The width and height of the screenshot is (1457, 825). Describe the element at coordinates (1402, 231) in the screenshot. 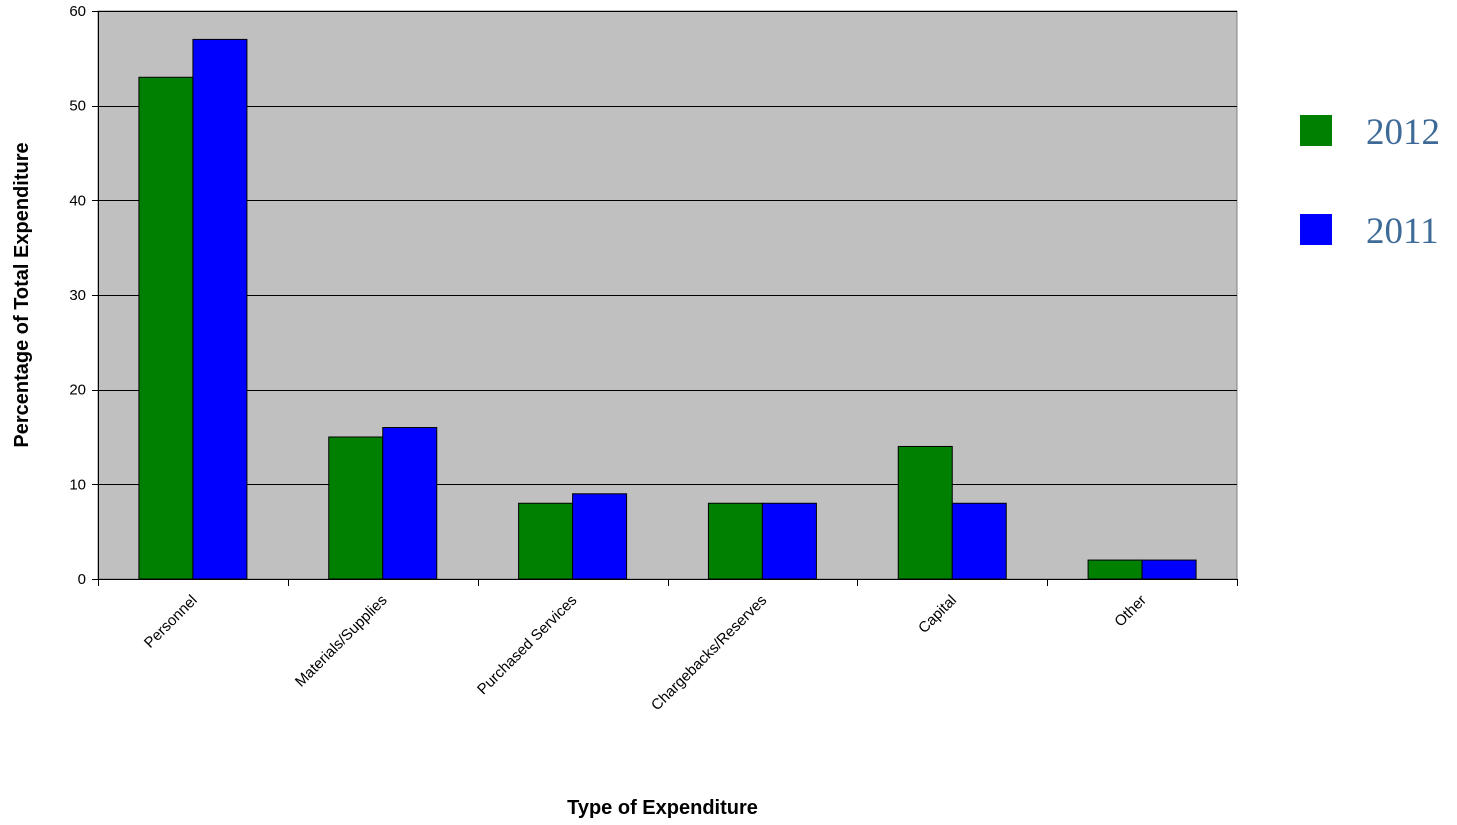

I see `legend-label-2011: 2011` at that location.